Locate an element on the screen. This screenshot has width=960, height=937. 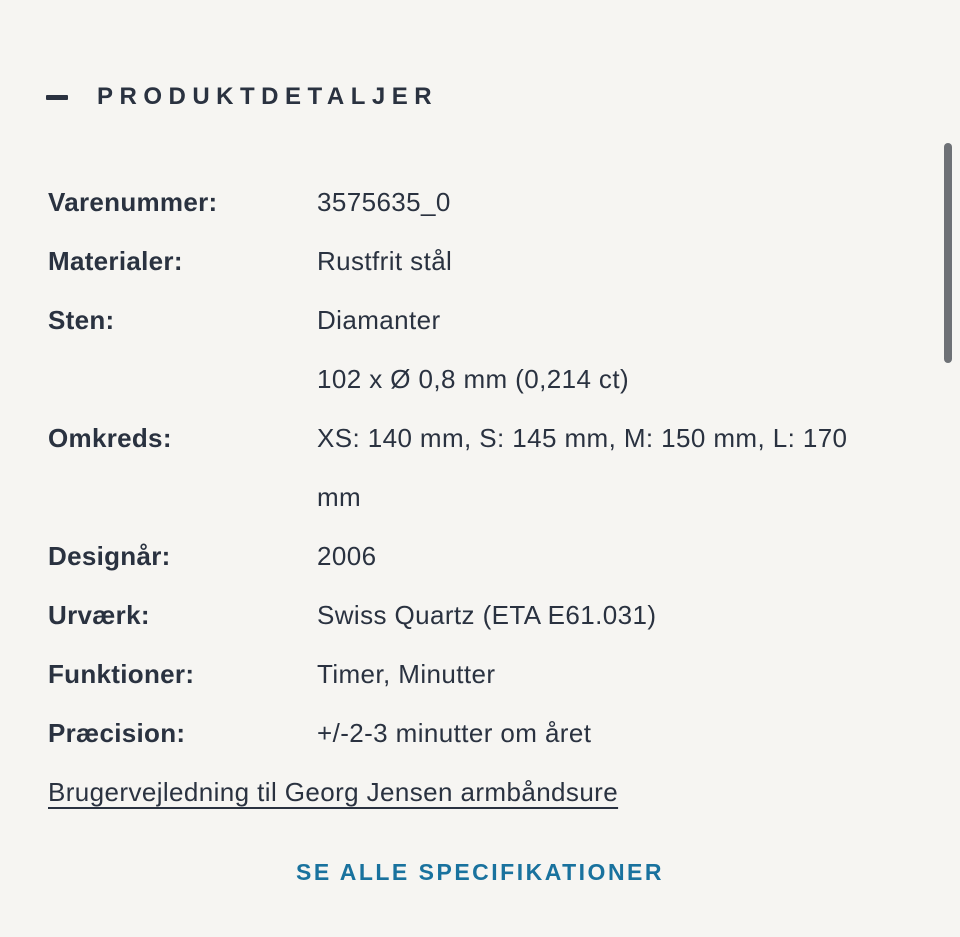
table-row-designaar: Designår: 2006 is located at coordinates (479, 556).